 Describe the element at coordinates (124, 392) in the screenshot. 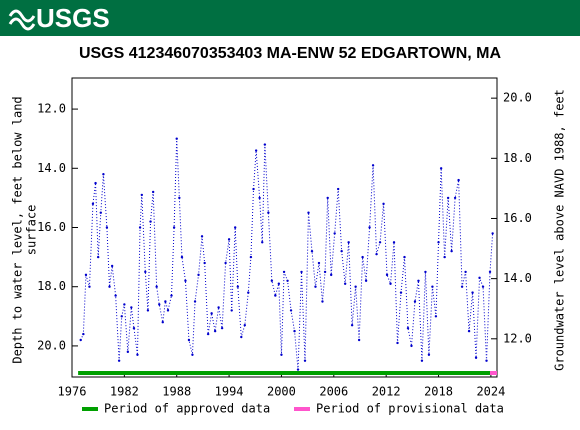

I see `x-tick-label: 1982` at that location.